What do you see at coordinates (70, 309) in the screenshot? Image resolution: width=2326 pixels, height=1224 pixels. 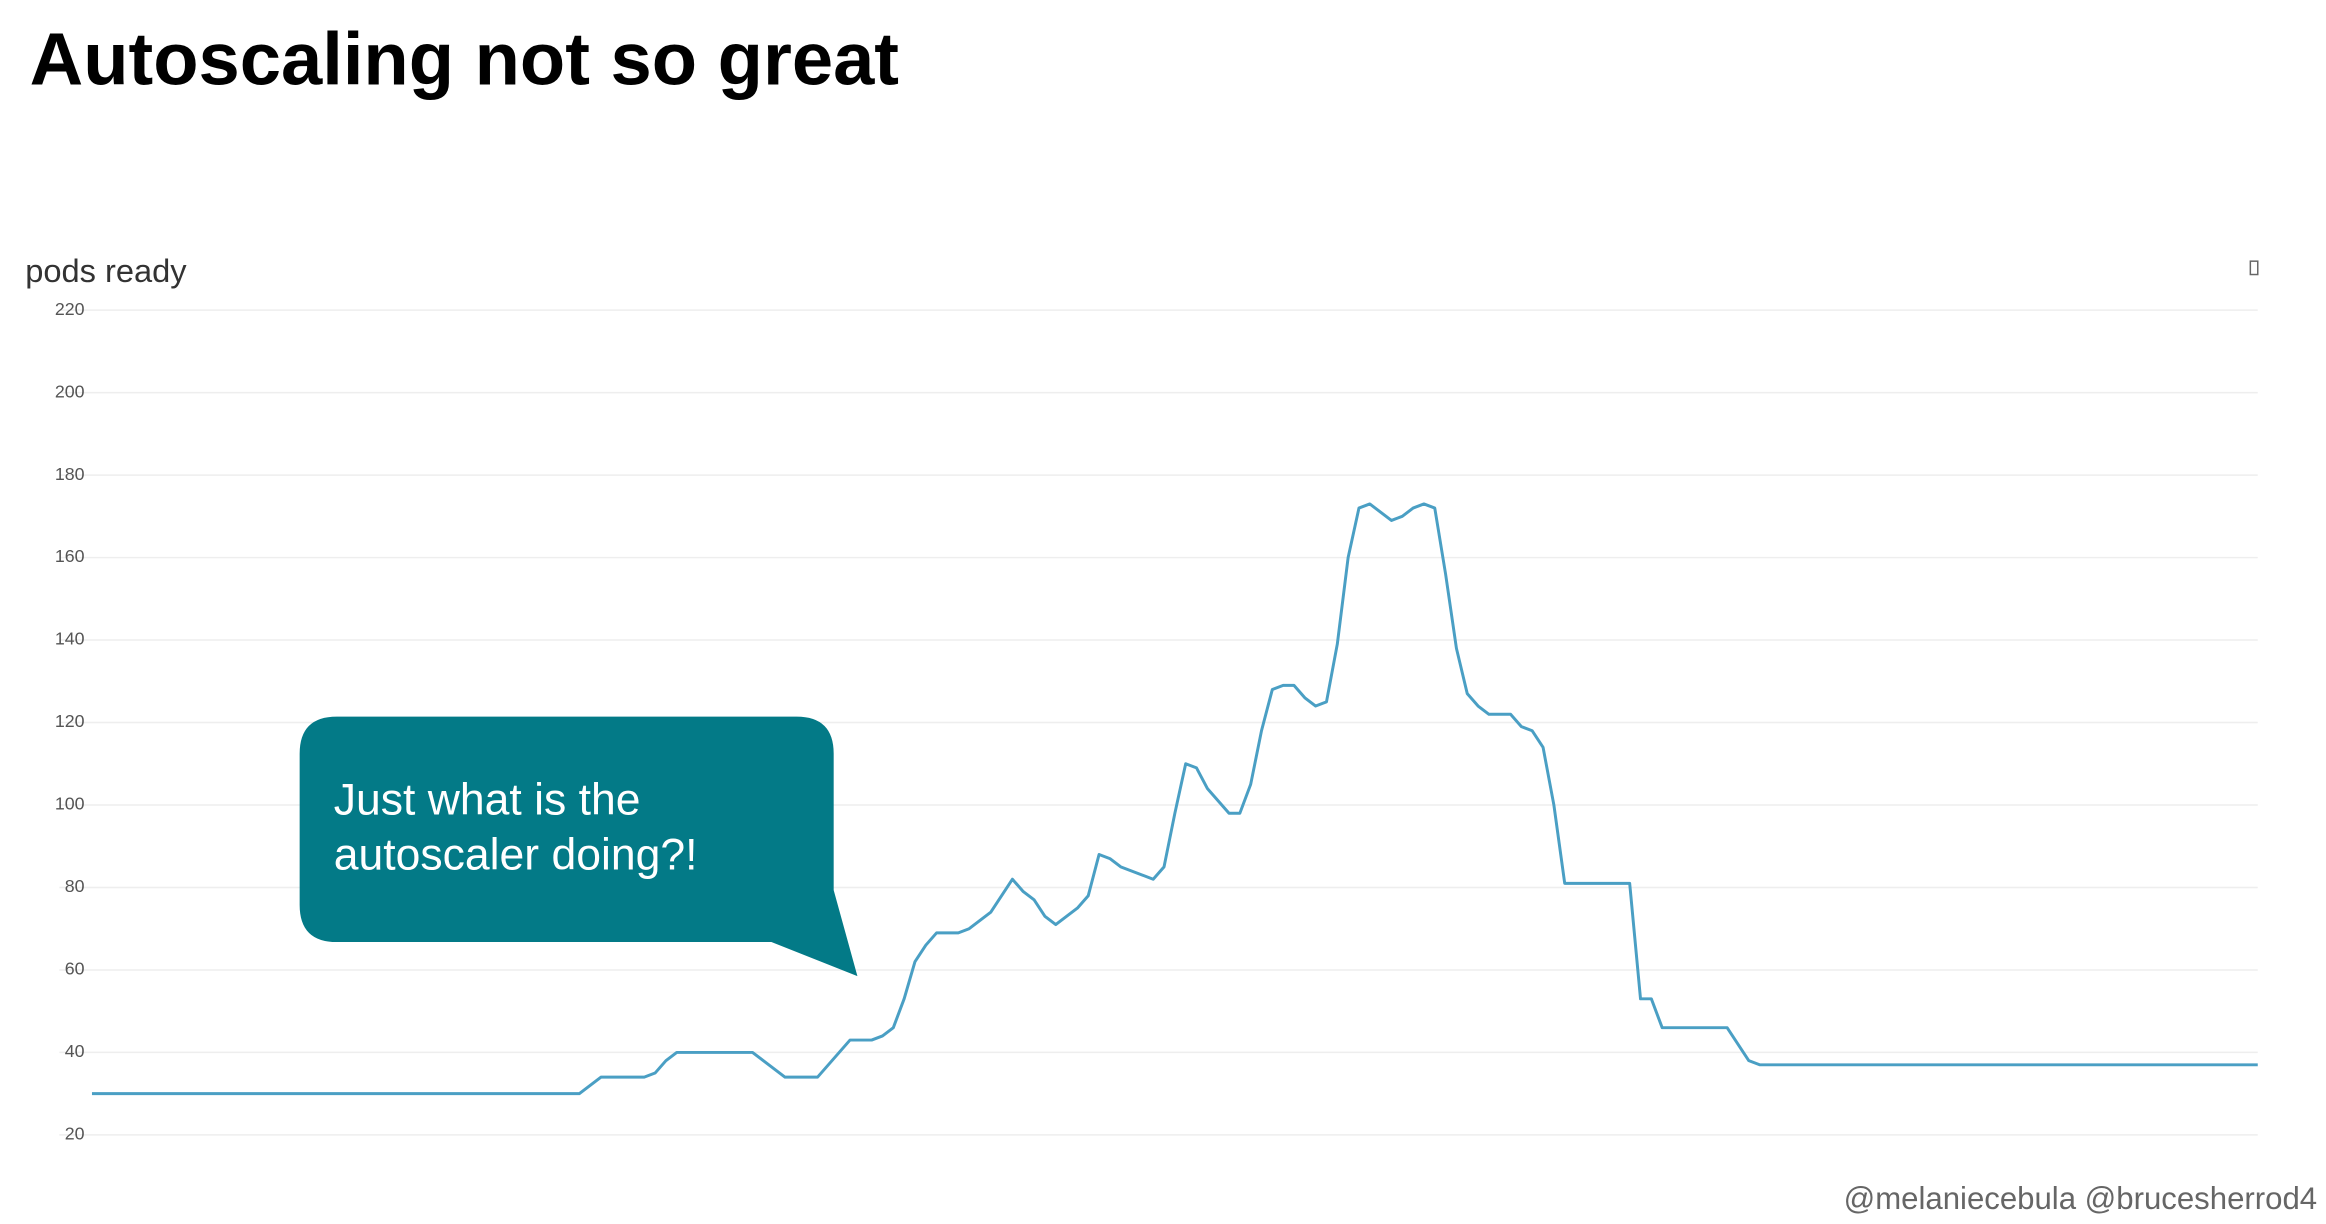 I see `y-tick-label: 220` at bounding box center [70, 309].